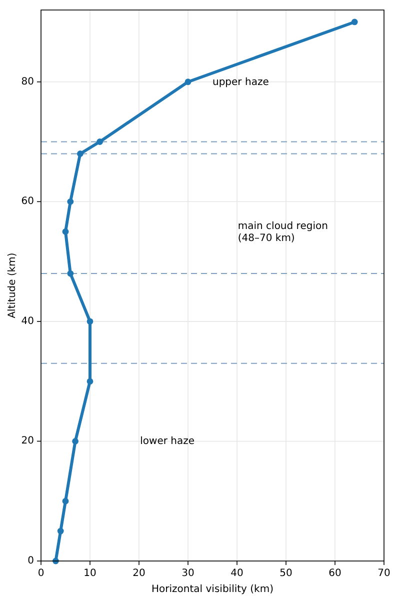 The image size is (400, 600). Describe the element at coordinates (237, 573) in the screenshot. I see `x-tick-label: 40` at that location.